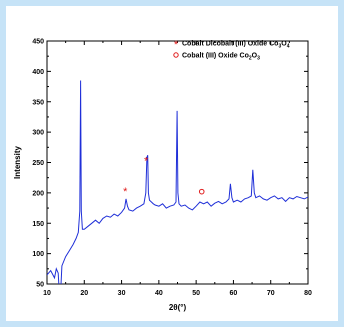 The image size is (344, 327). Describe the element at coordinates (38, 42) in the screenshot. I see `y-tick-label: 450` at that location.